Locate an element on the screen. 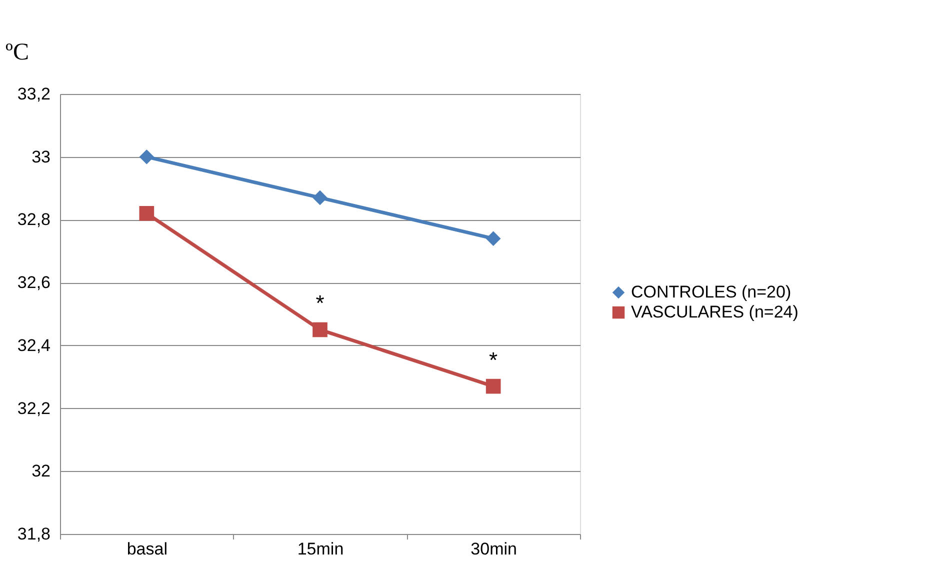 The height and width of the screenshot is (584, 937). y-tick-label: 32,2 is located at coordinates (33, 408).